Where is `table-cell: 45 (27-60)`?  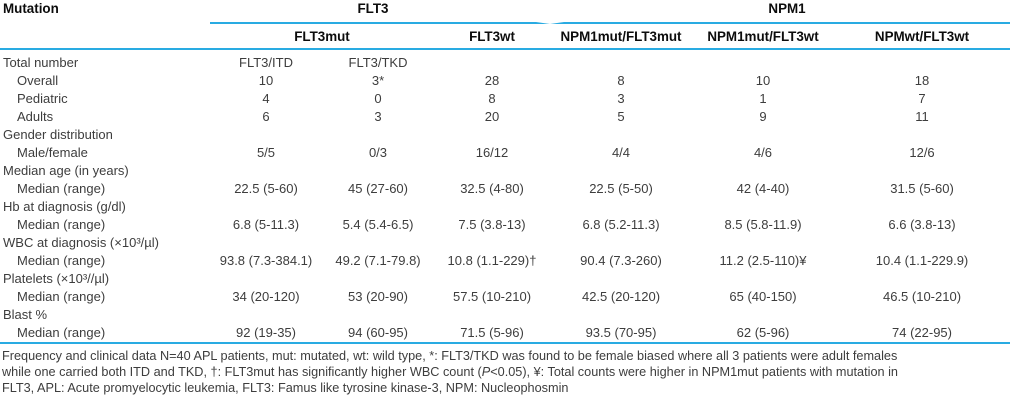 table-cell: 45 (27-60) is located at coordinates (378, 188).